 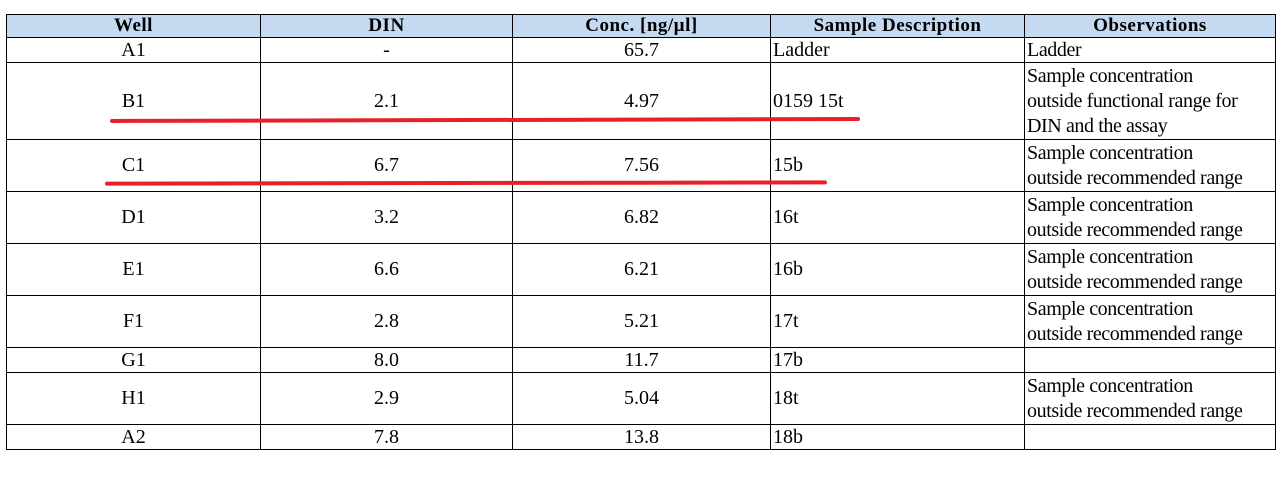 I want to click on table-row: G1 8.0 11.7 17b, so click(x=641, y=360).